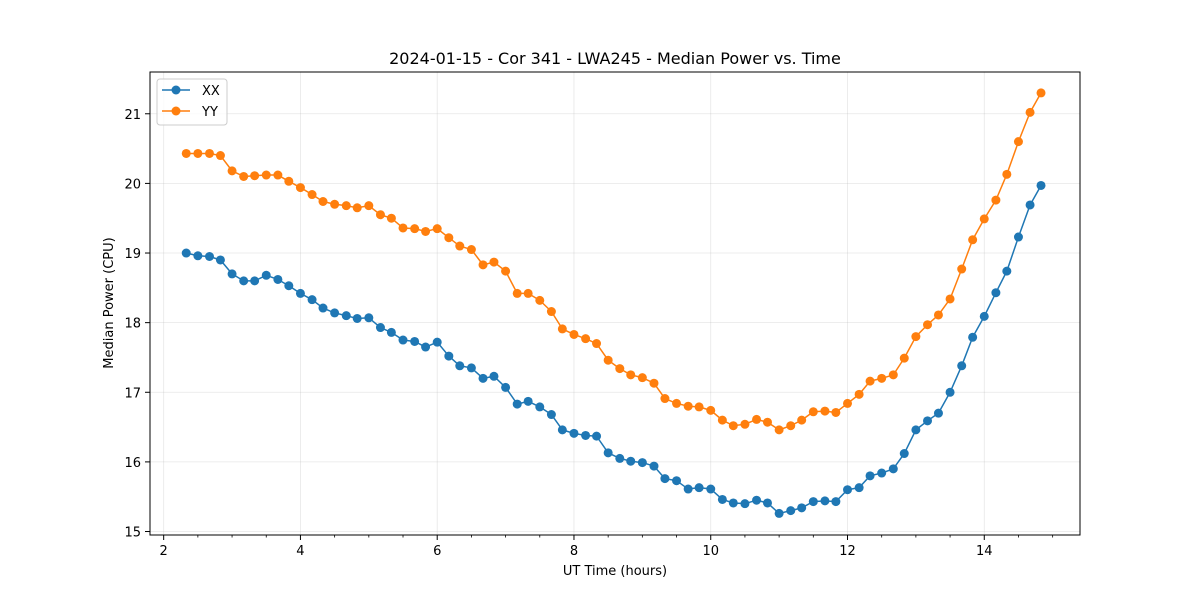 This screenshot has width=1200, height=600. What do you see at coordinates (164, 551) in the screenshot?
I see `x-tick-label: 2` at bounding box center [164, 551].